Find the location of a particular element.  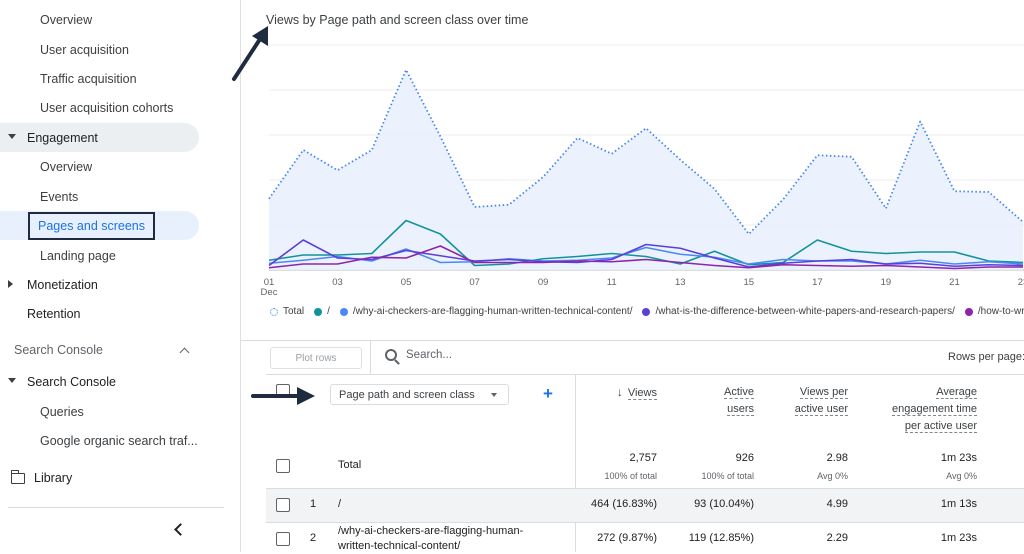

sidebar-item-pages-and-screens: Pages and screens is located at coordinates (99, 225).